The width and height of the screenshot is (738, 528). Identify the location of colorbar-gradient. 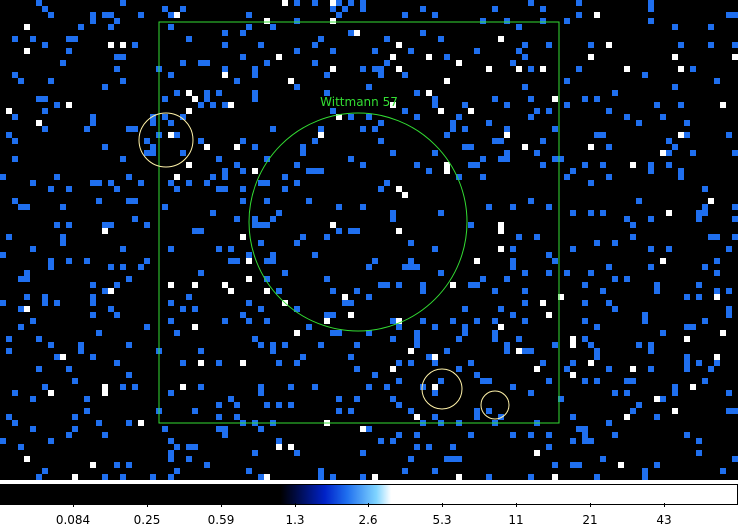
(369, 494).